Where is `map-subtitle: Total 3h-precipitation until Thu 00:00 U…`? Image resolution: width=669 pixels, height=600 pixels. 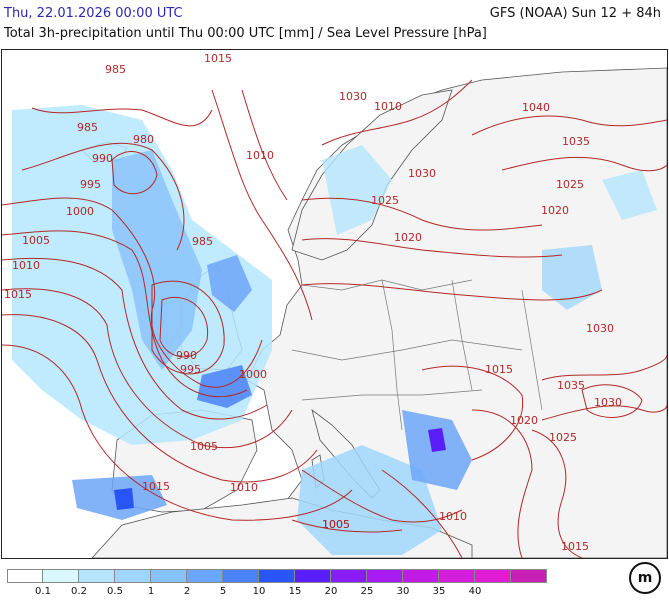 map-subtitle: Total 3h-precipitation until Thu 00:00 U… is located at coordinates (245, 33).